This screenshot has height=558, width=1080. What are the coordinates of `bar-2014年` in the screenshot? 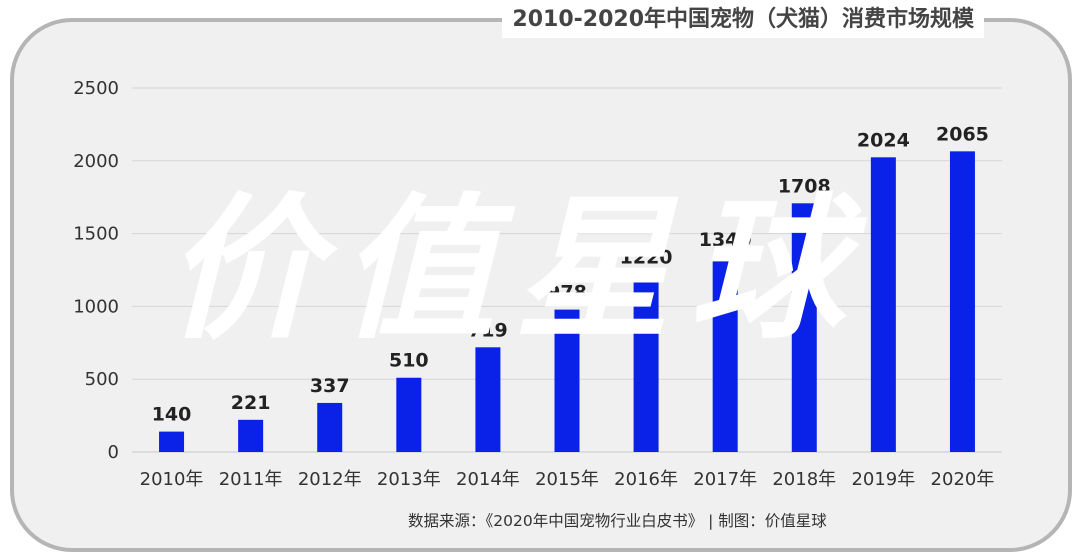 It's located at (488, 399).